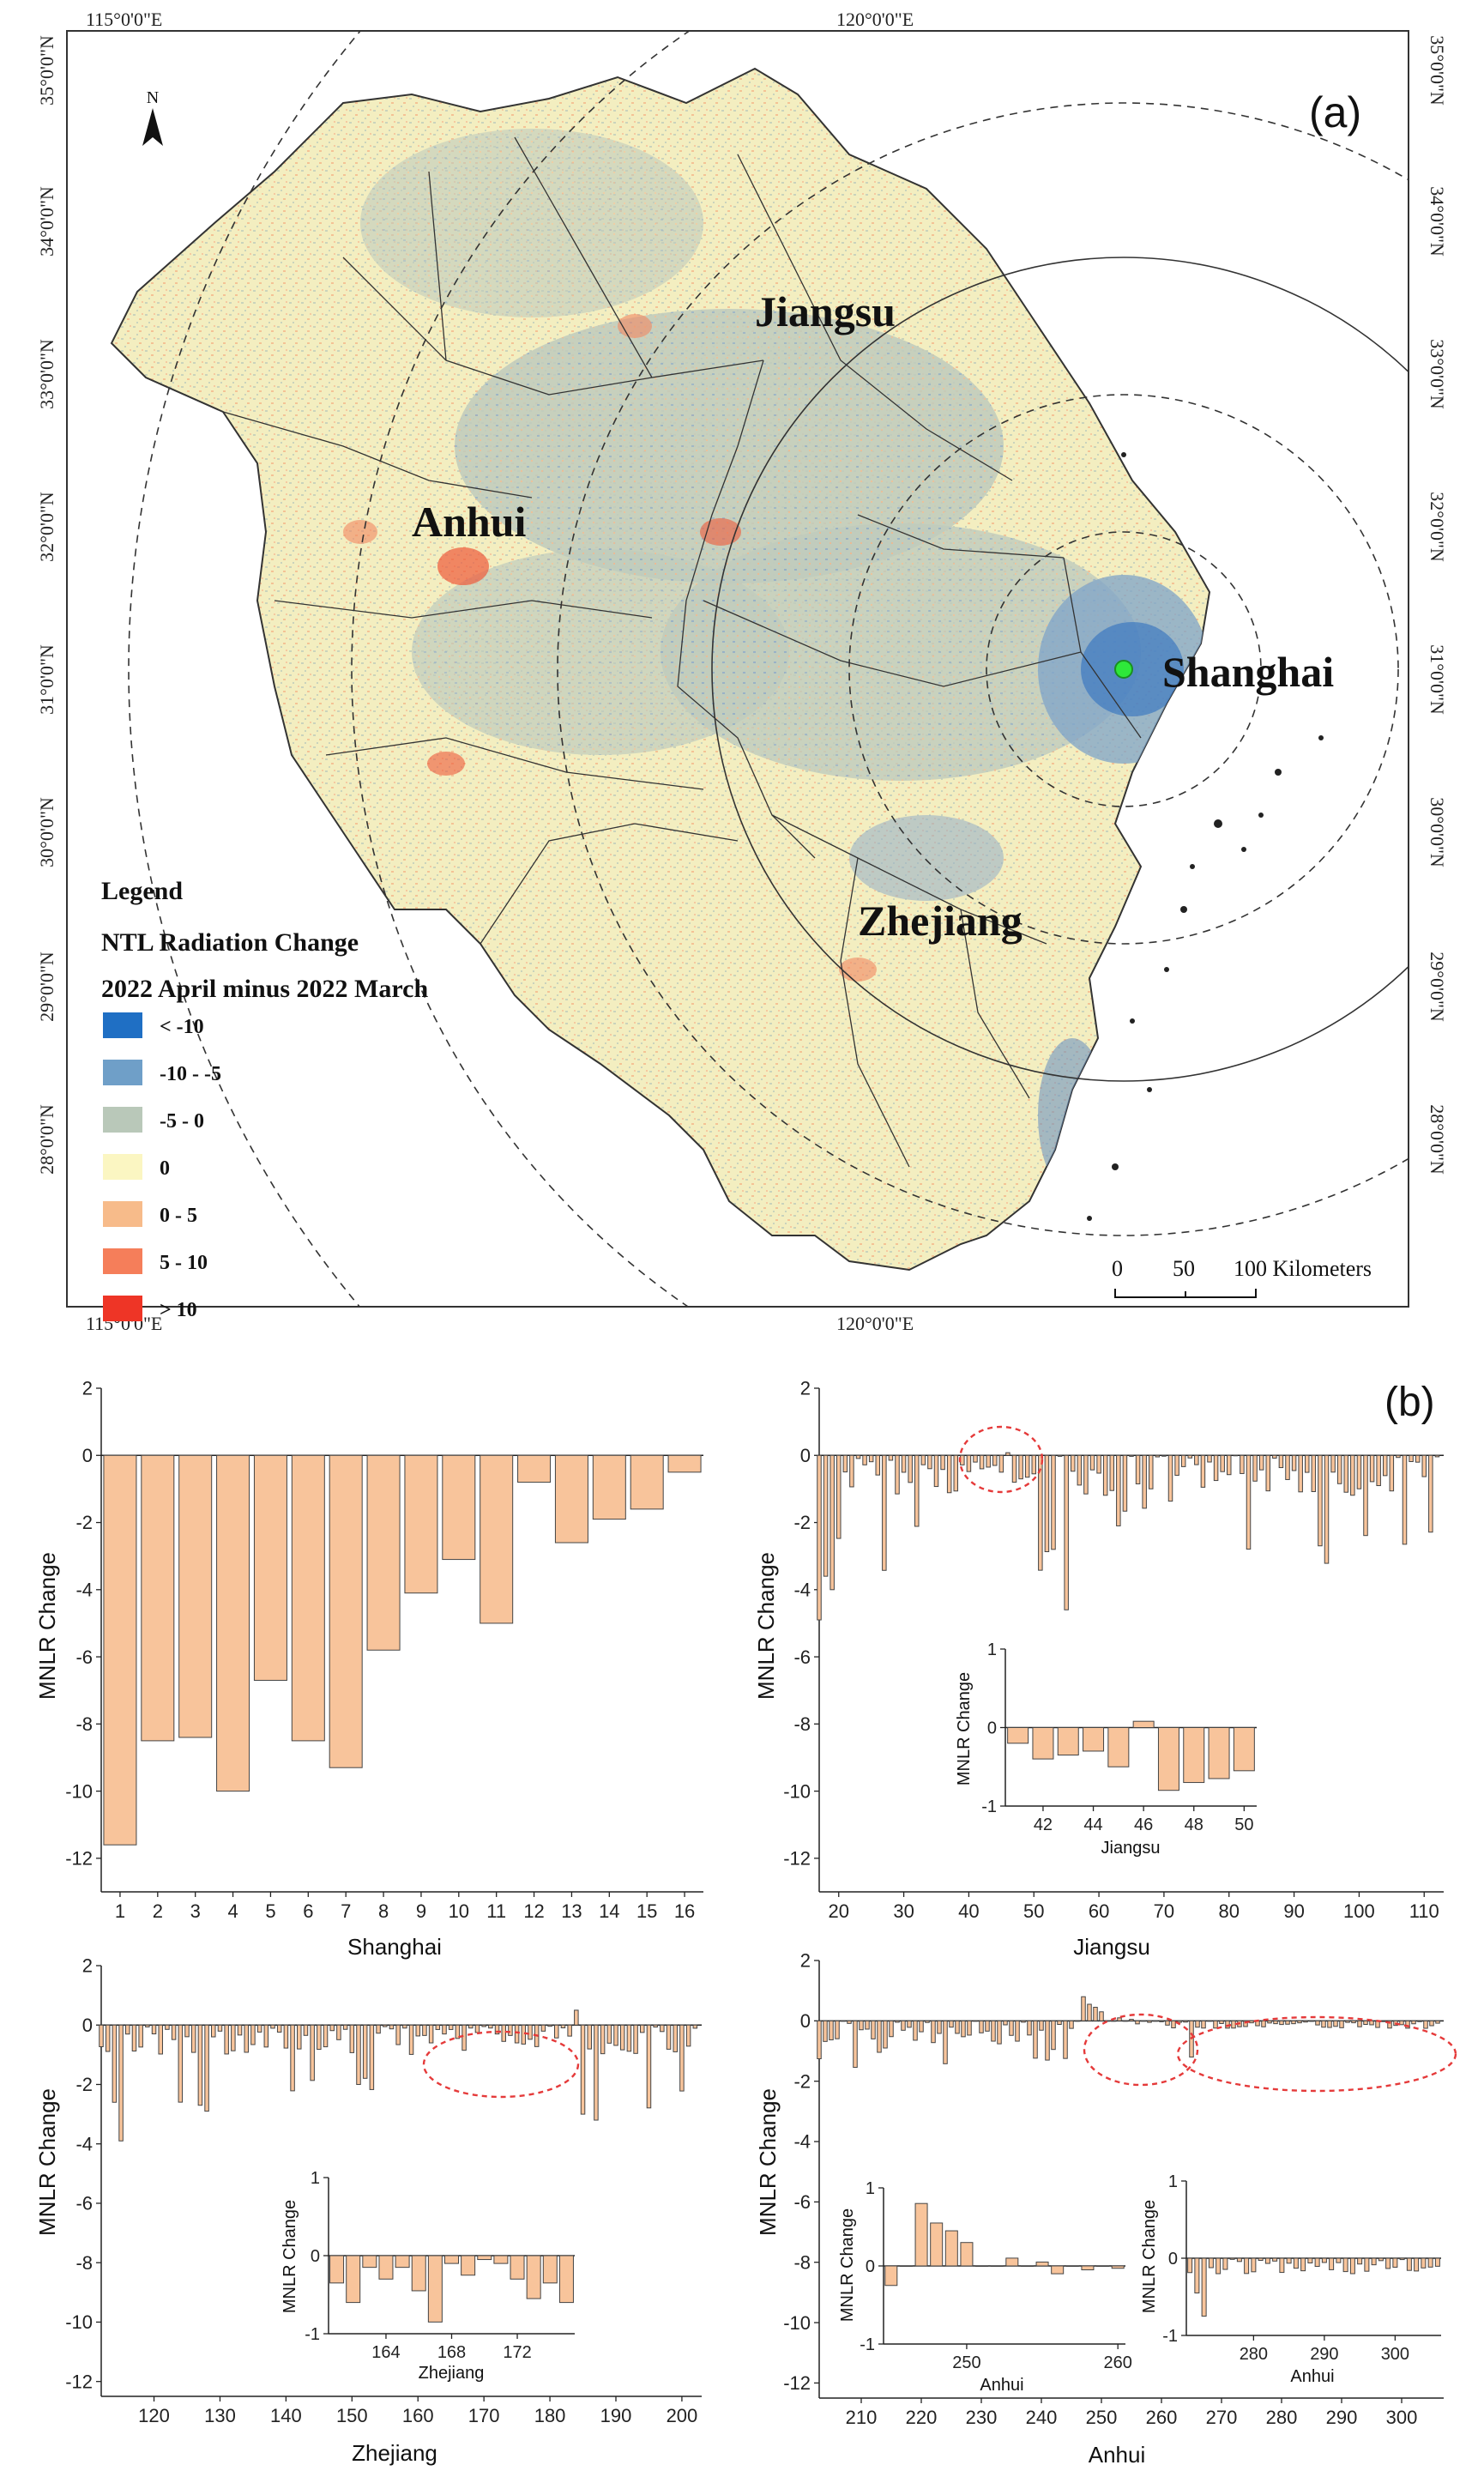 The width and height of the screenshot is (1484, 2471). Describe the element at coordinates (452, 2373) in the screenshot. I see `inset-xlabel: Zhejiang` at that location.